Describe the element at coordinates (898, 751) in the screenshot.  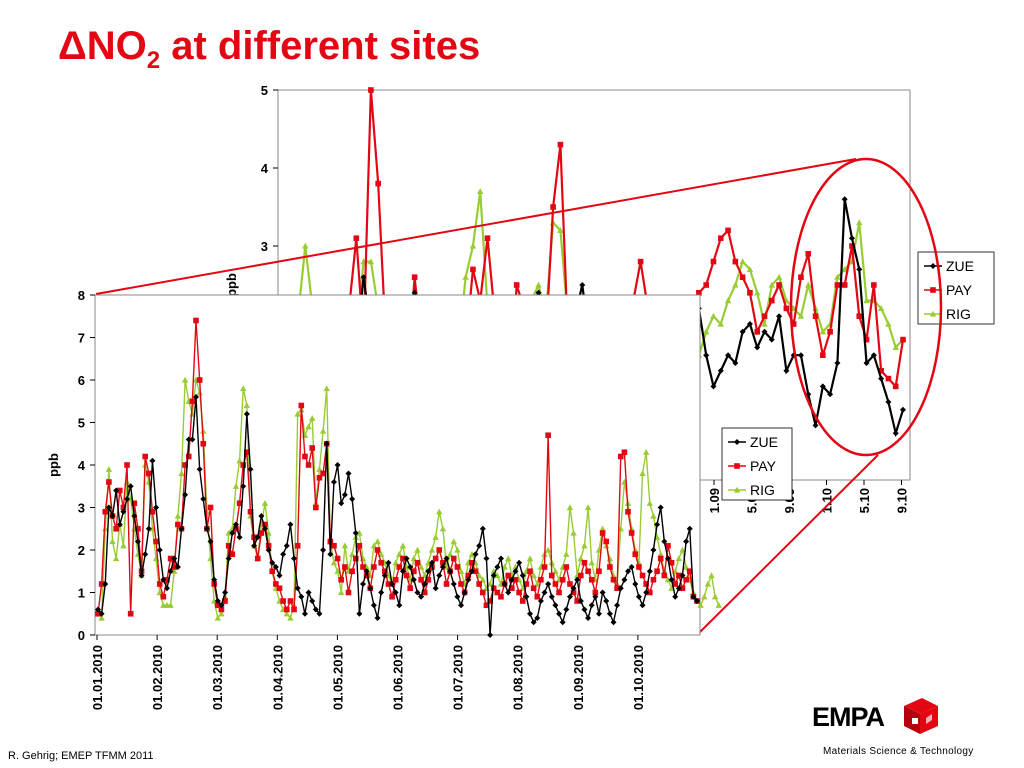
I see `company-tagline: Materials Science & Technology` at that location.